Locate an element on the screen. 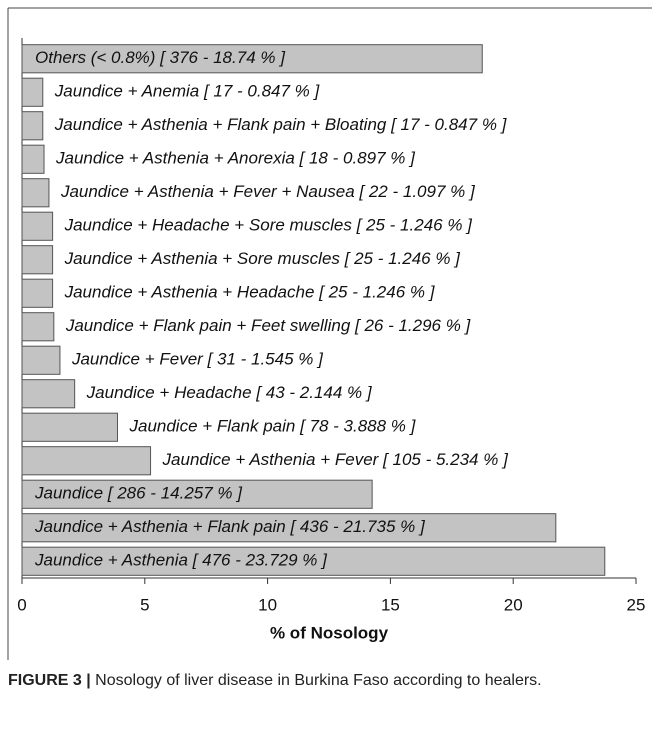 This screenshot has height=730, width=652. caption-label: FIGURE 3 | is located at coordinates (49, 680).